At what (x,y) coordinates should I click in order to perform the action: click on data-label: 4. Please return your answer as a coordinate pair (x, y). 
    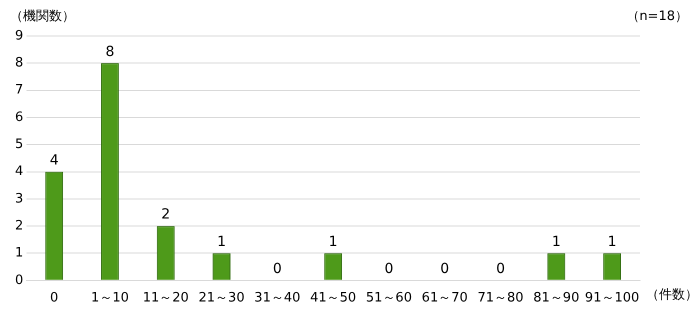
    Looking at the image, I should click on (54, 160).